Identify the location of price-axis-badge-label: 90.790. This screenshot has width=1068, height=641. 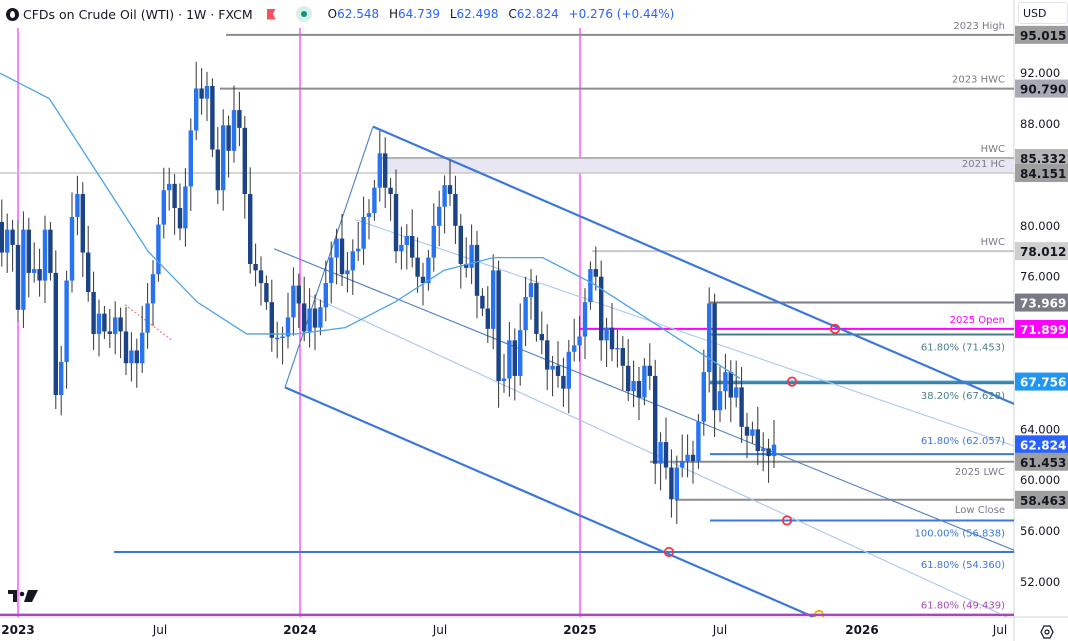
(1043, 90).